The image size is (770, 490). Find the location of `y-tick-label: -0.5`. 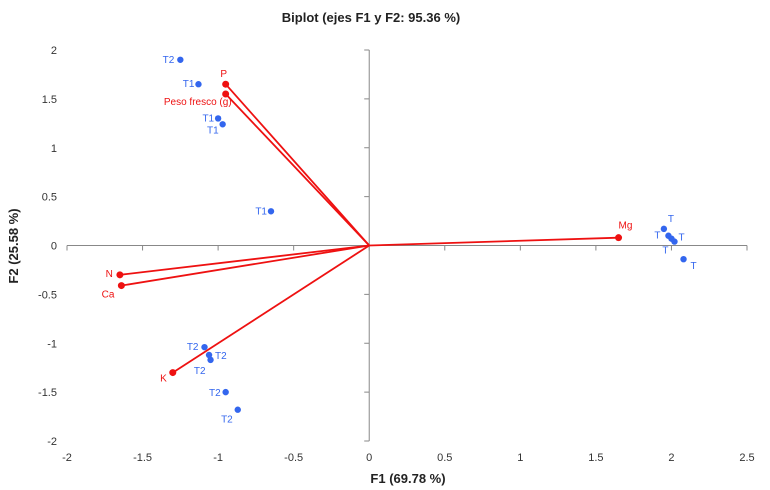

y-tick-label: -0.5 is located at coordinates (47, 295).